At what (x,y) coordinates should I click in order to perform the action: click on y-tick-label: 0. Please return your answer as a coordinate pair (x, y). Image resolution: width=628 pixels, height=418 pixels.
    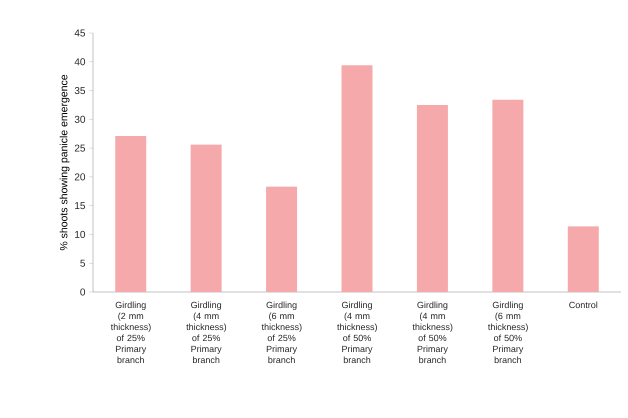
    Looking at the image, I should click on (83, 292).